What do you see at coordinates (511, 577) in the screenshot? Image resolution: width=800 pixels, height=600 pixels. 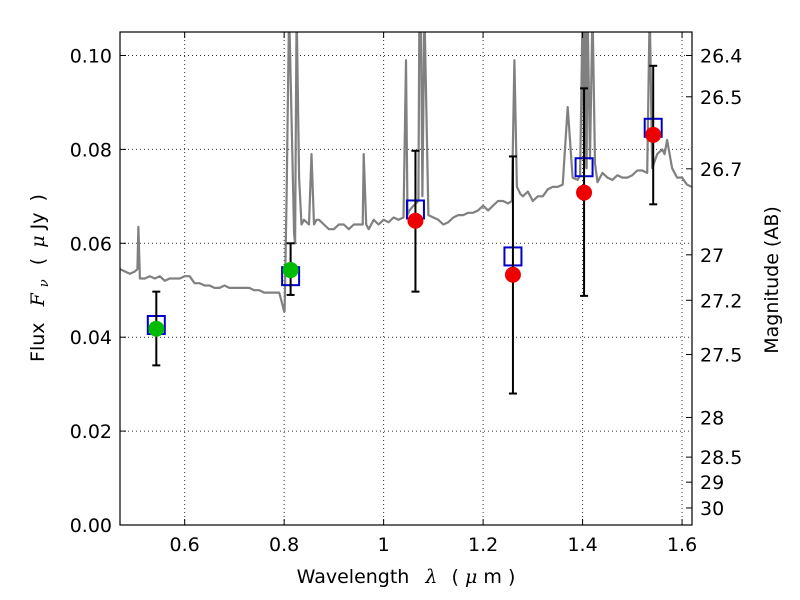 I see `x-axis-label-close: )` at bounding box center [511, 577].